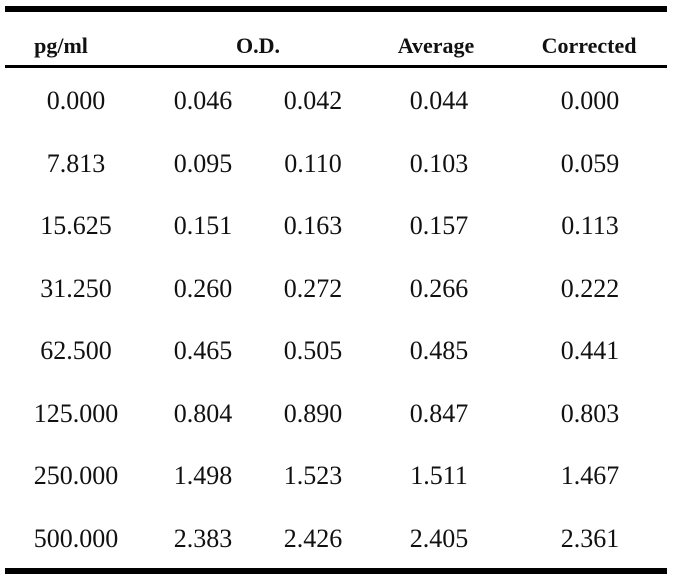 The image size is (678, 583). What do you see at coordinates (313, 288) in the screenshot?
I see `cell-od2: 0.272` at bounding box center [313, 288].